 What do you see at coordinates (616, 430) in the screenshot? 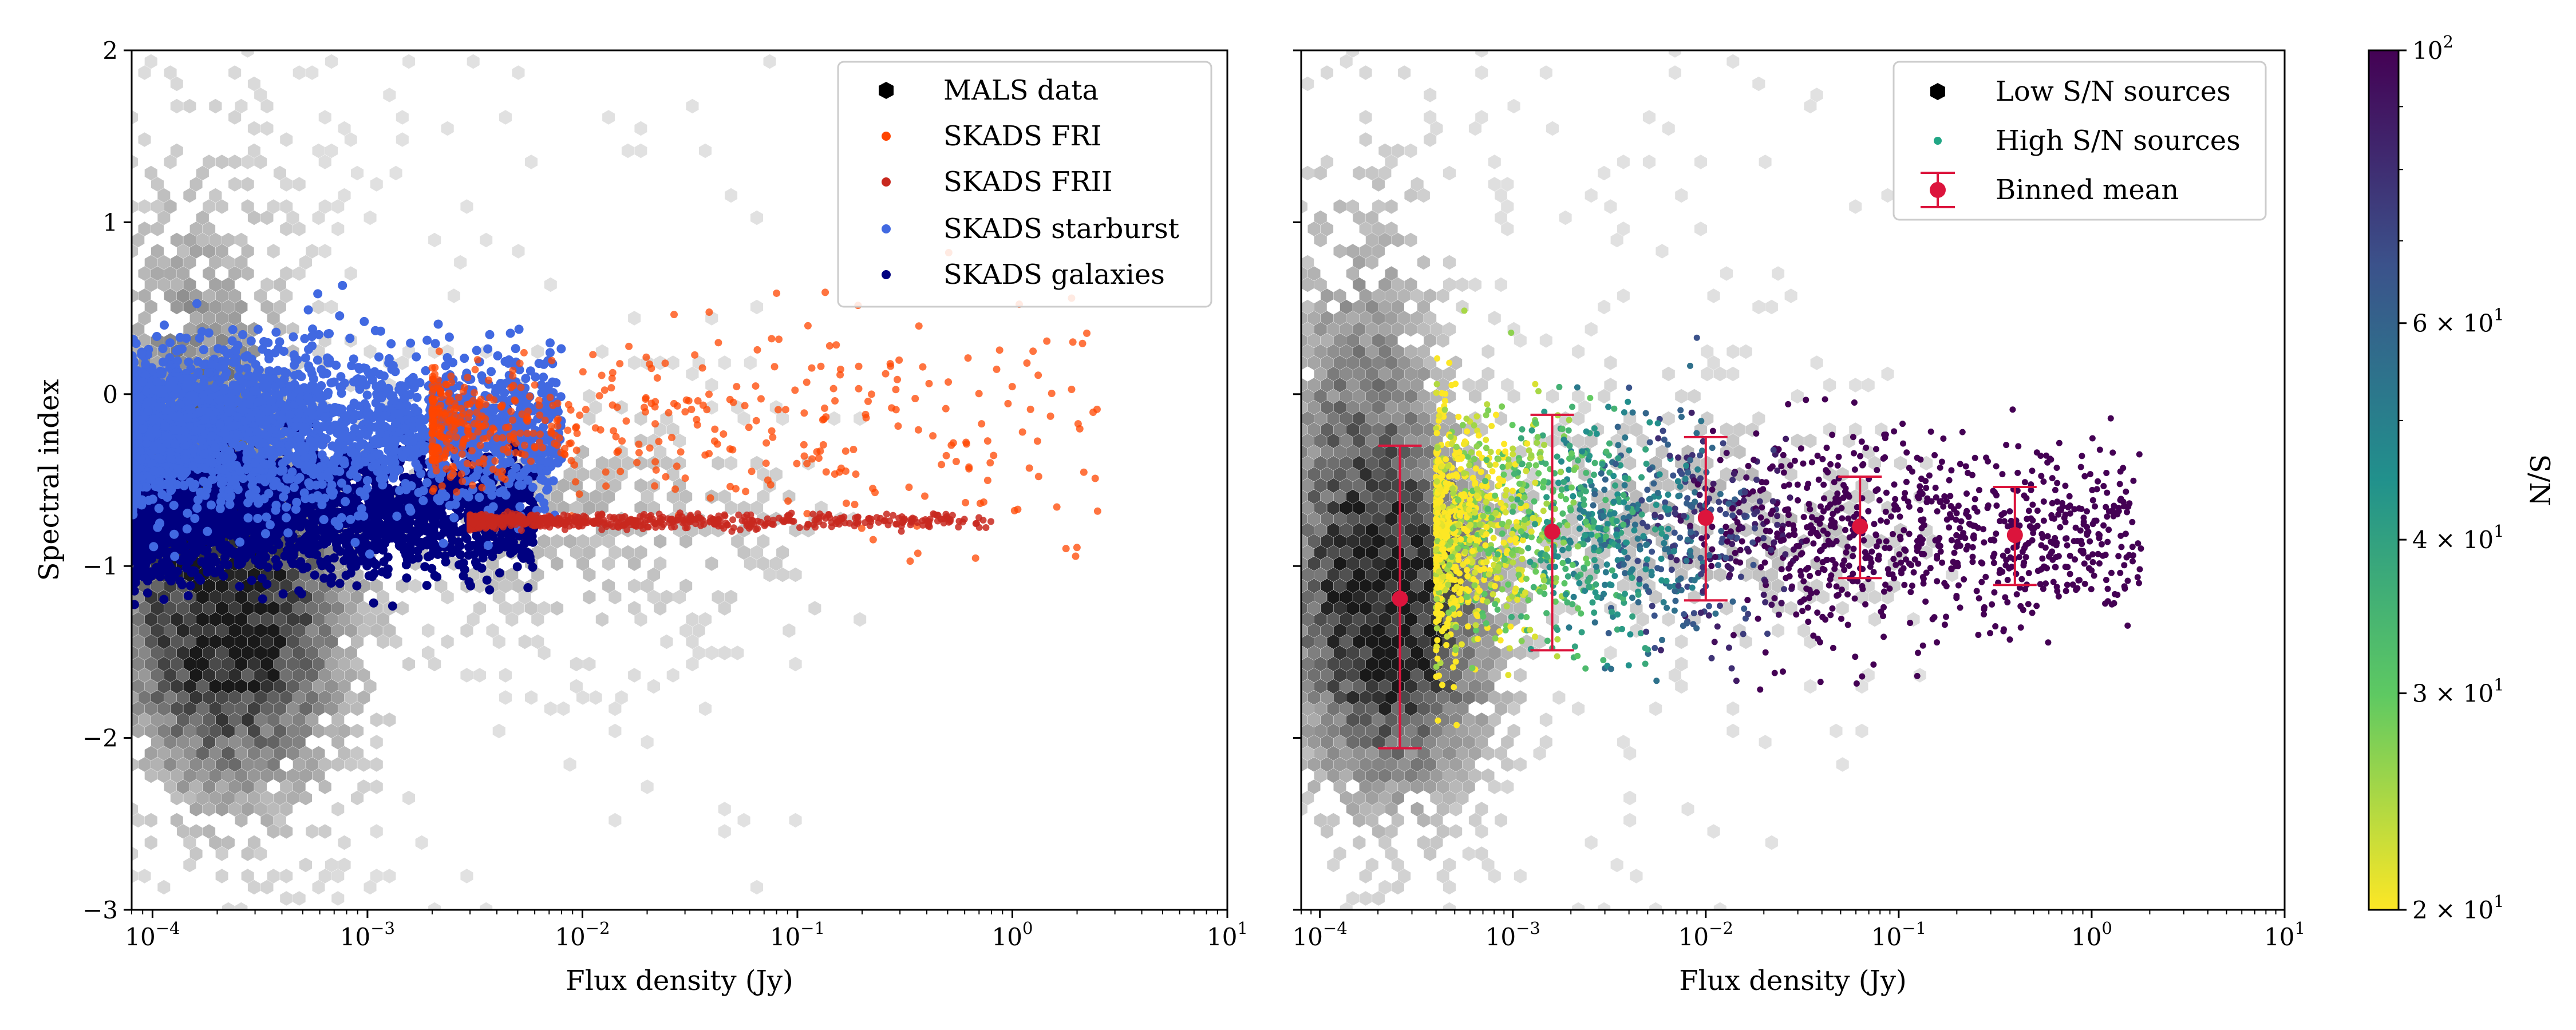
I see `left-scatter` at bounding box center [616, 430].